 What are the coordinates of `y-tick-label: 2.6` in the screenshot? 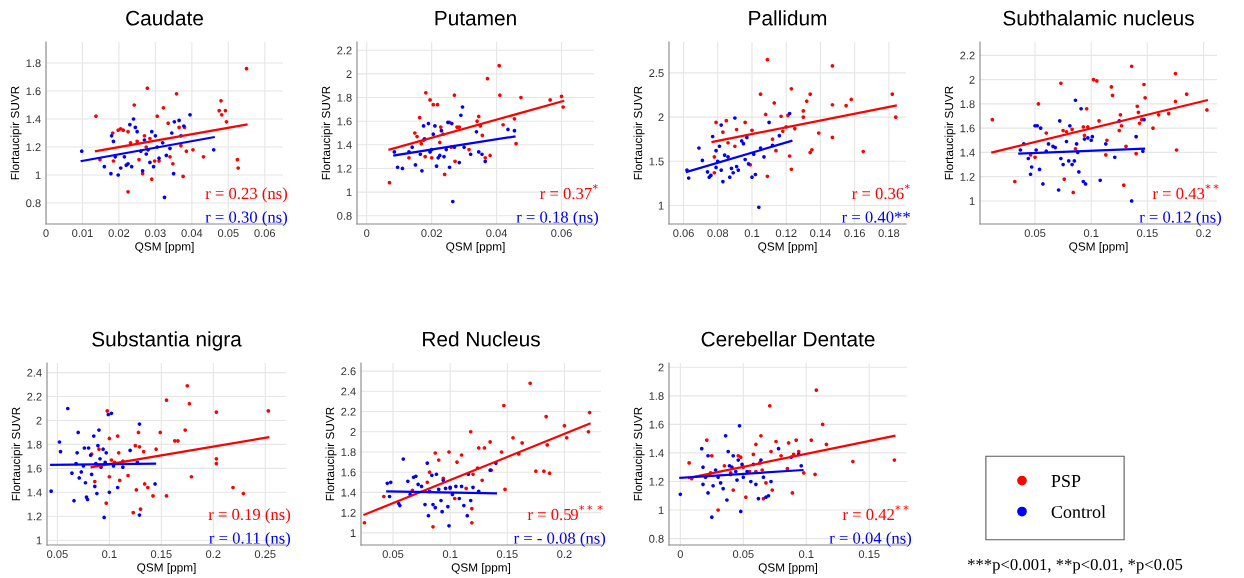 It's located at (348, 371).